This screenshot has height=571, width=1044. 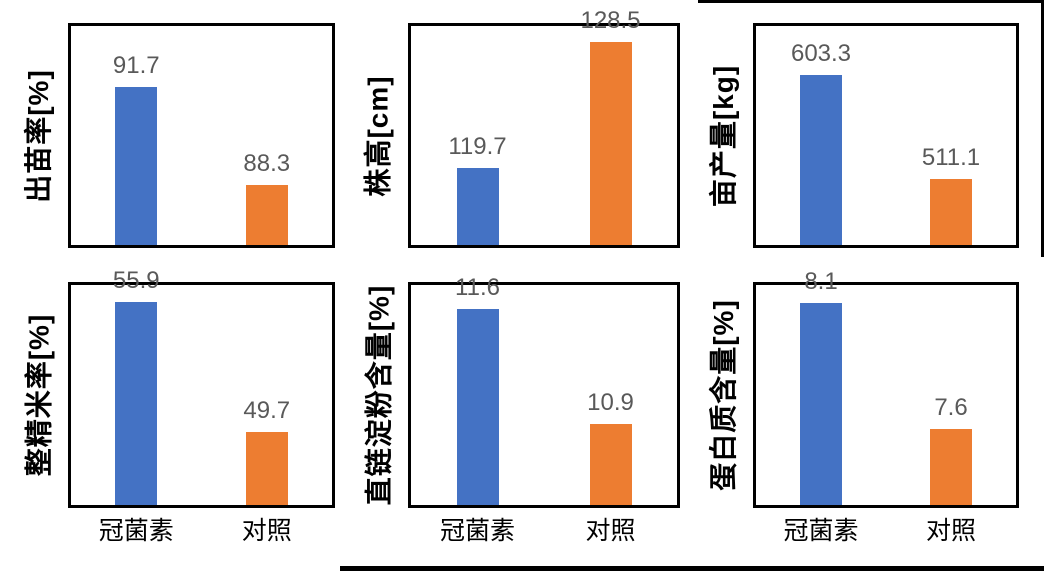 I want to click on value-label-coronatine: 8.1, so click(x=821, y=281).